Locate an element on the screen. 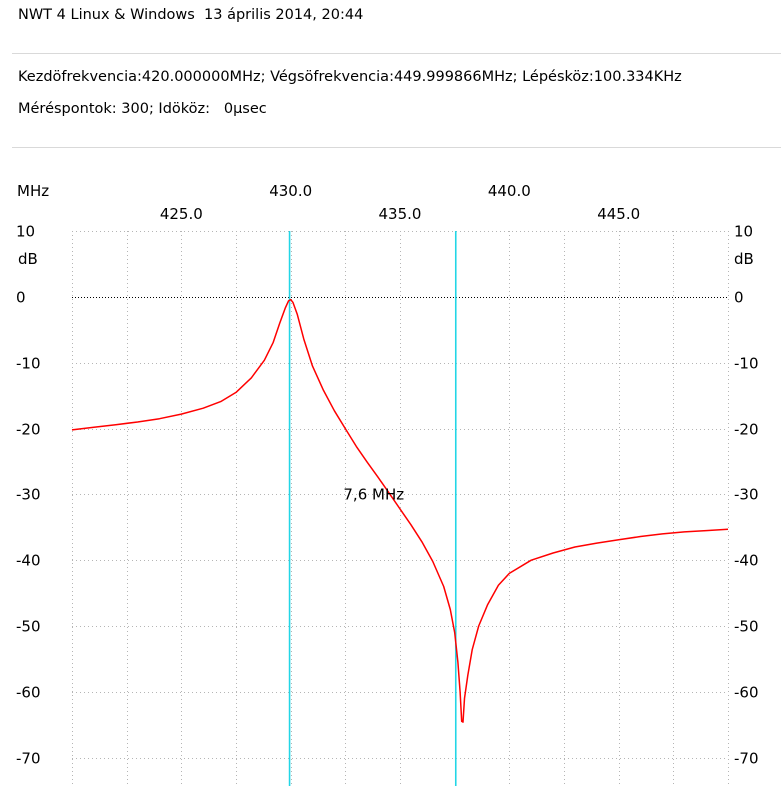  x-tick-label-top: 430.0 is located at coordinates (290, 191).